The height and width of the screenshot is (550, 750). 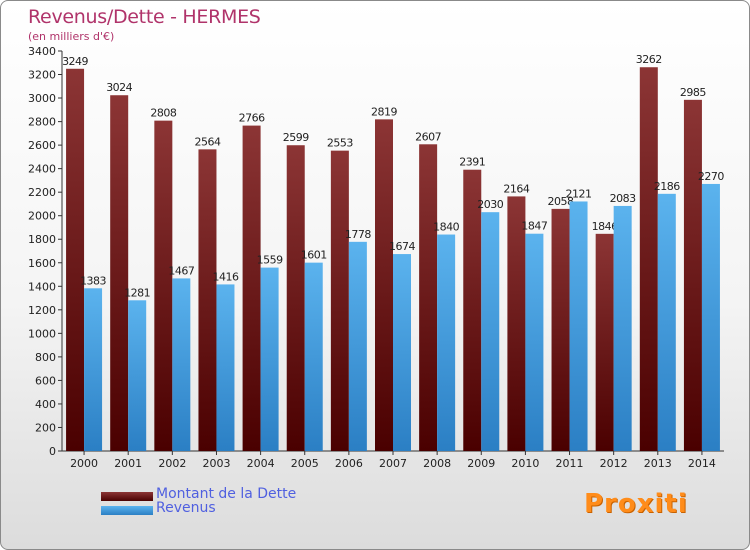 I want to click on legend-swatch-dette, so click(x=127, y=496).